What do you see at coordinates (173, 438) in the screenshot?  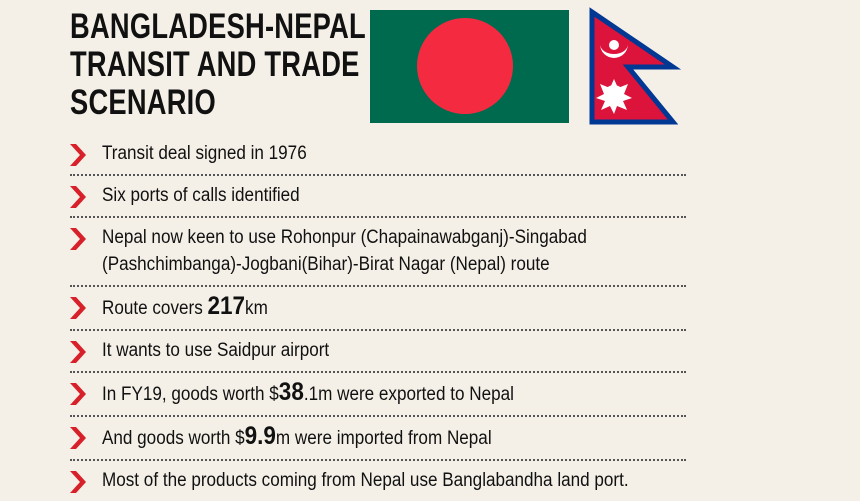 I see `text: And goods worth $` at bounding box center [173, 438].